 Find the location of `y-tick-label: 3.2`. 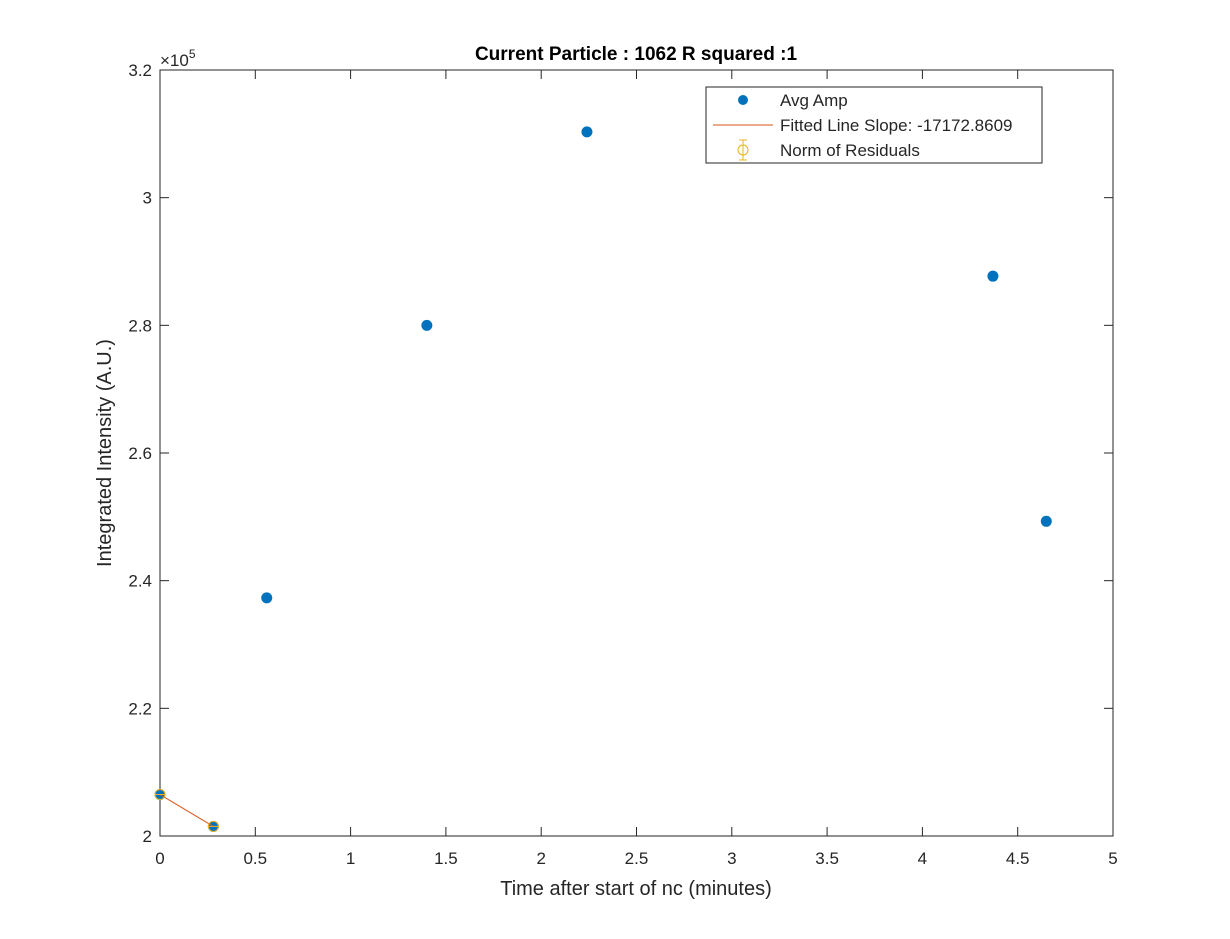

y-tick-label: 3.2 is located at coordinates (140, 70).